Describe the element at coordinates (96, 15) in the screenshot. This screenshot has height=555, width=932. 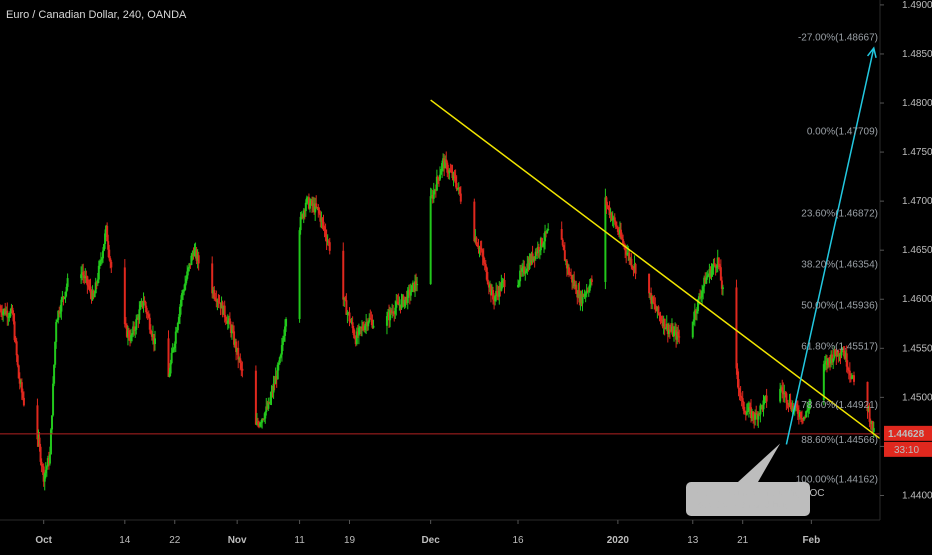
I see `chart-title: Euro / Canadian Dollar, 240, OANDA` at that location.